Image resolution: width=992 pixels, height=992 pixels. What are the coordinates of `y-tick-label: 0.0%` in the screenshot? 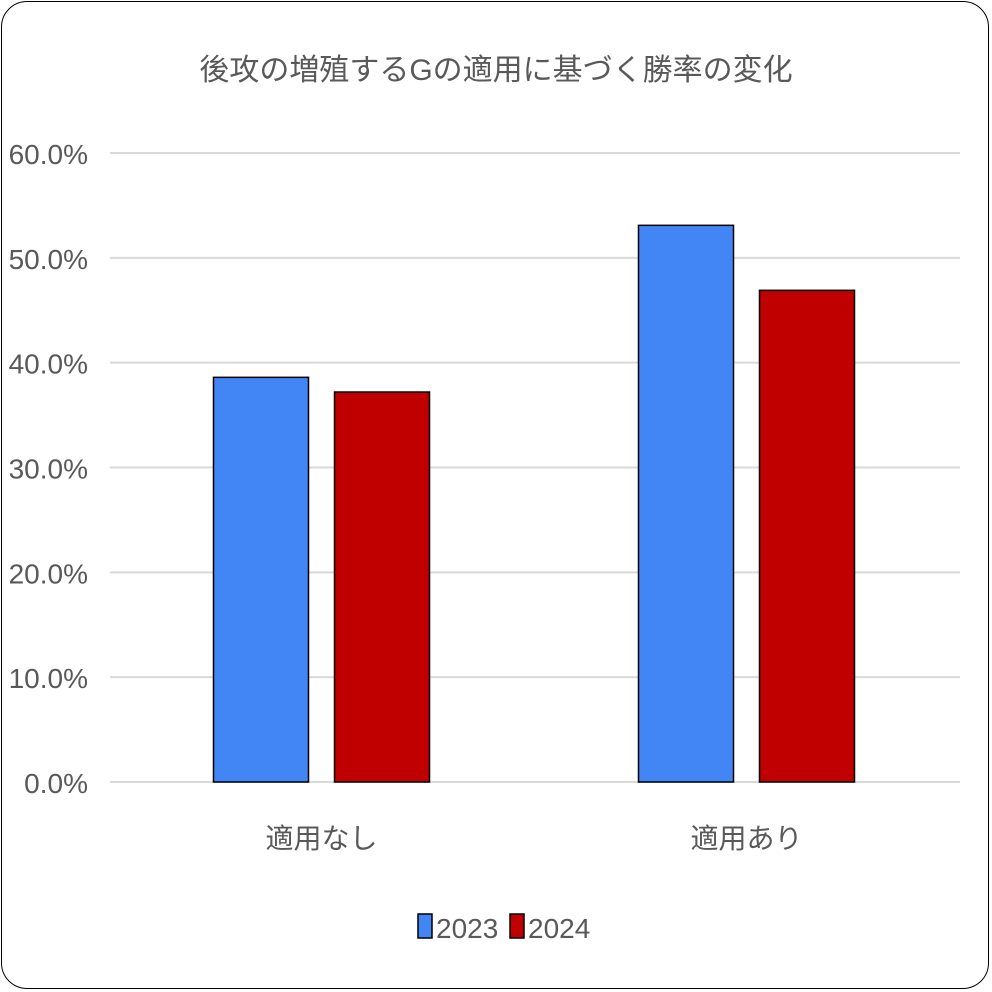 It's located at (56, 783).